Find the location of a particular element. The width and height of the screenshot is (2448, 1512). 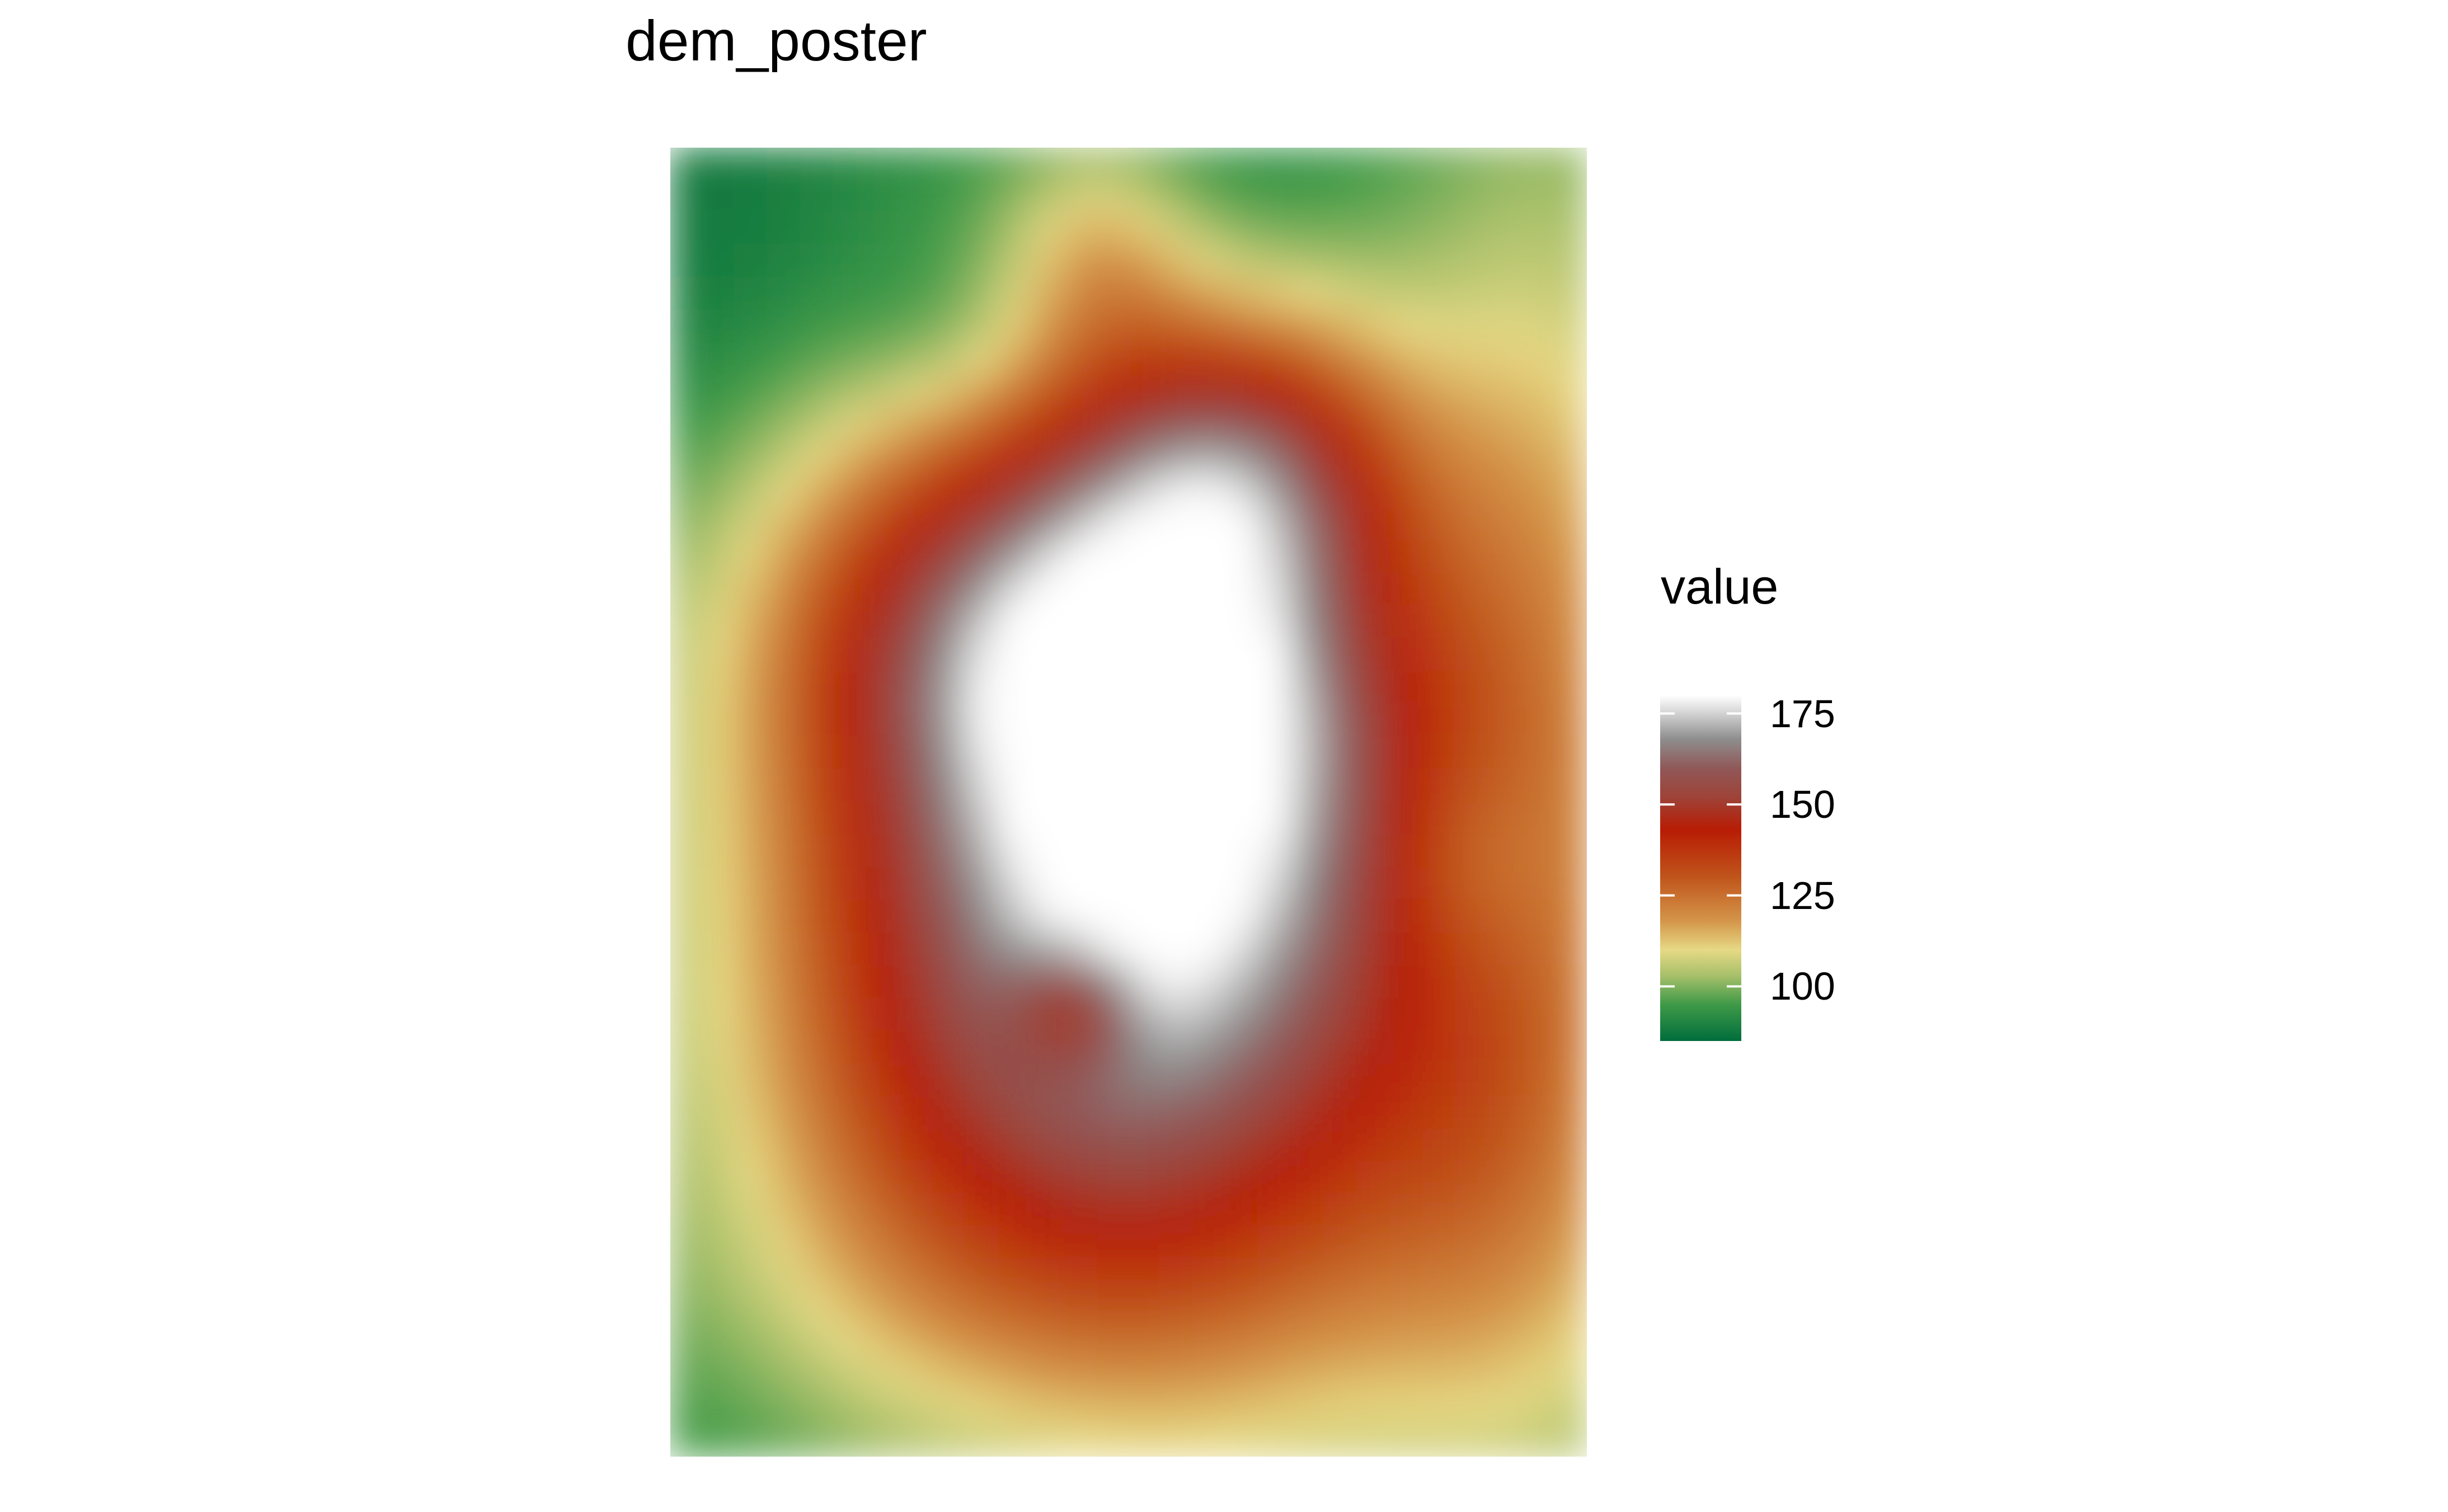

chart-title: dem_poster is located at coordinates (776, 41).